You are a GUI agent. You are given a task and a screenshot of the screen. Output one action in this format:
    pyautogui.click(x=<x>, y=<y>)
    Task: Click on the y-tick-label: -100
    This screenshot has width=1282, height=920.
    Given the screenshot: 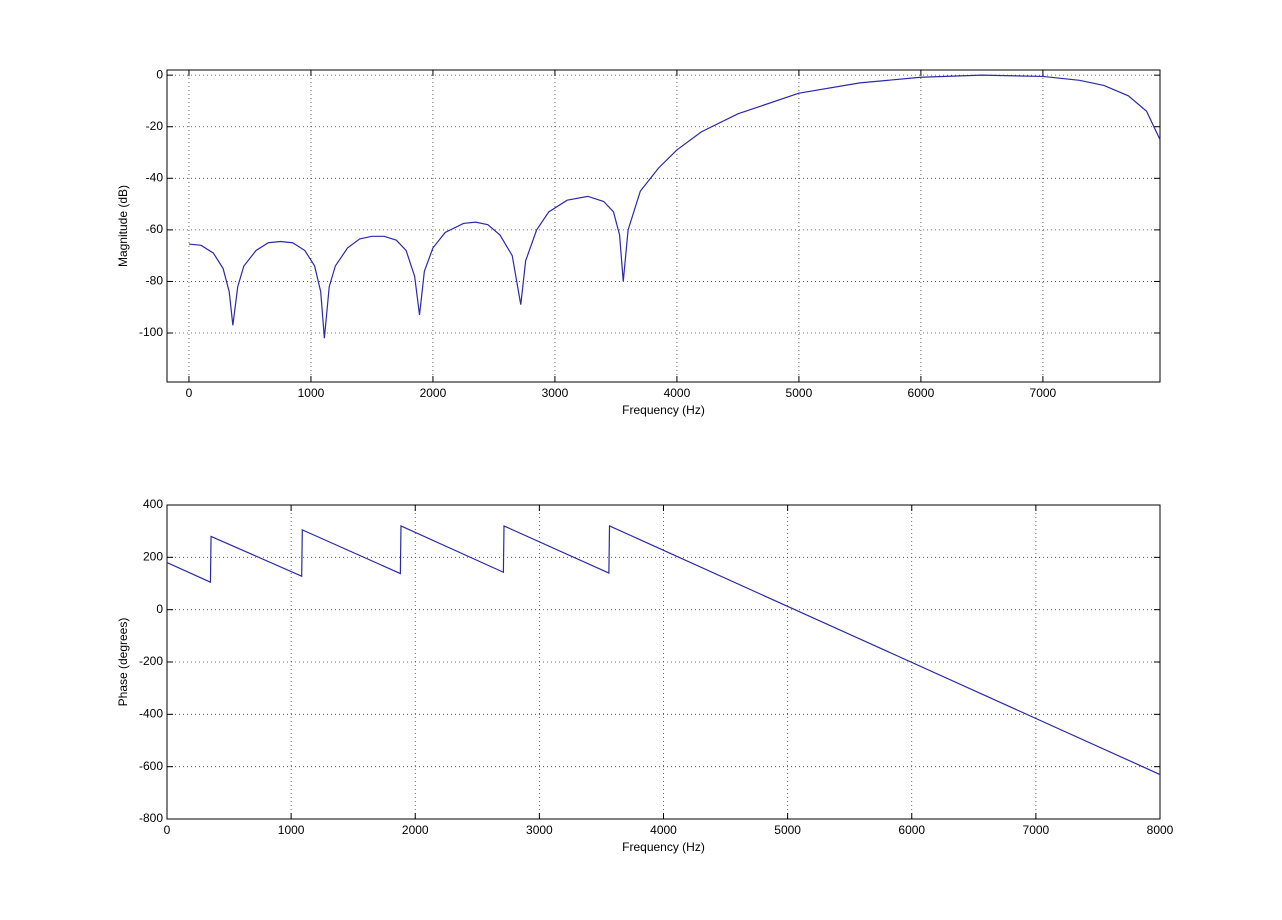 What is the action you would take?
    pyautogui.click(x=151, y=332)
    